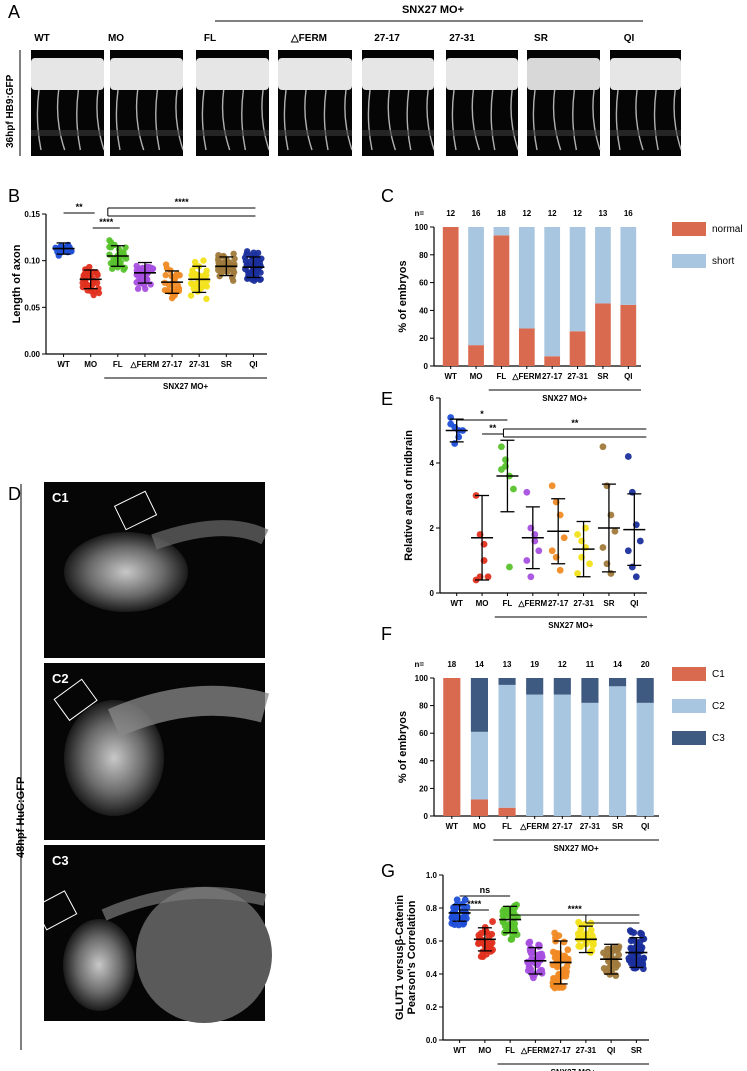 The height and width of the screenshot is (1071, 747). I want to click on y-axis-title: % of embryos, so click(403, 296).